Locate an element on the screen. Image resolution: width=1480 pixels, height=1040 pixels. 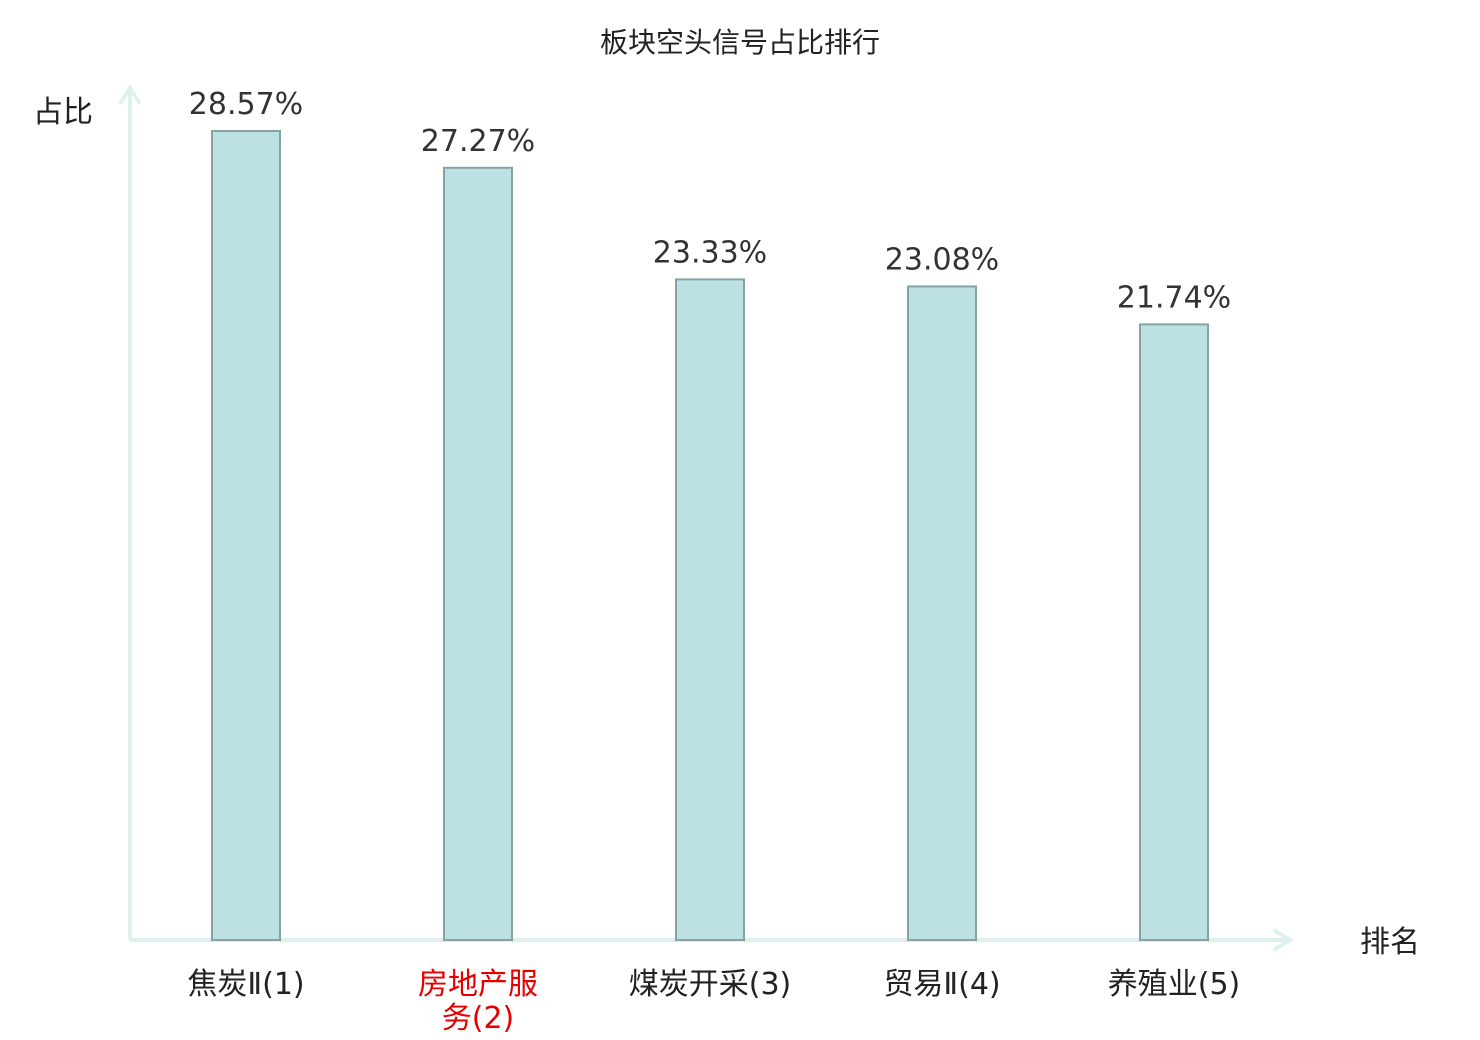
chart-title: 板块空头信号占比排行 is located at coordinates (740, 42).